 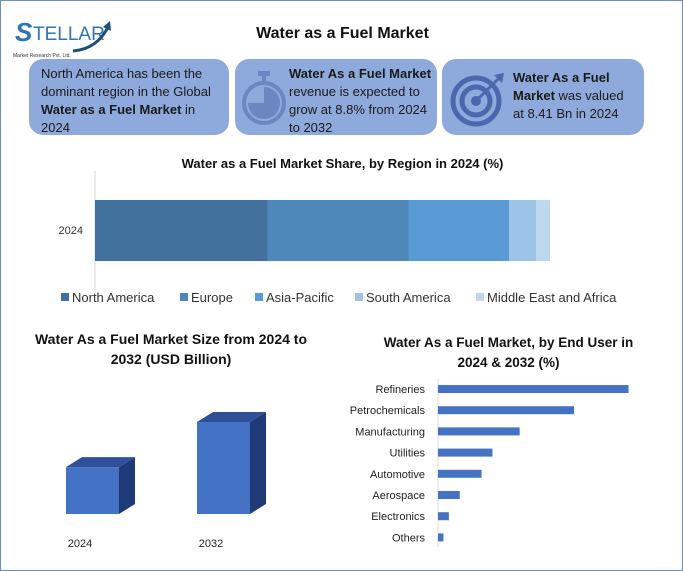 I want to click on x-tick-label: 2032, so click(x=211, y=544).